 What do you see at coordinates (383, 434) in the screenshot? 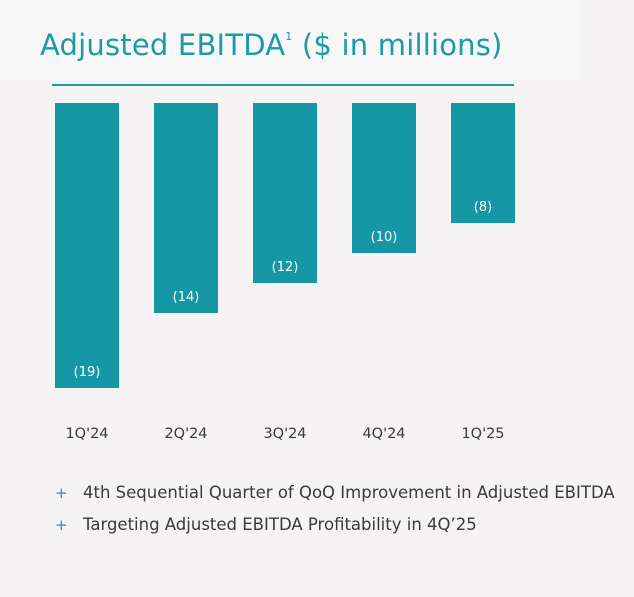
I see `x-tick-label: 4Q'24` at bounding box center [383, 434].